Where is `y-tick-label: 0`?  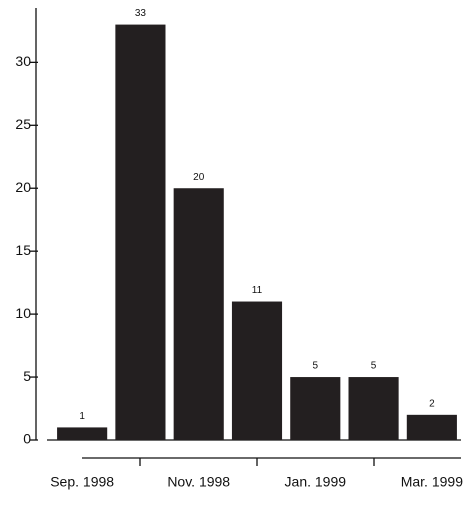 y-tick-label: 0 is located at coordinates (27, 439).